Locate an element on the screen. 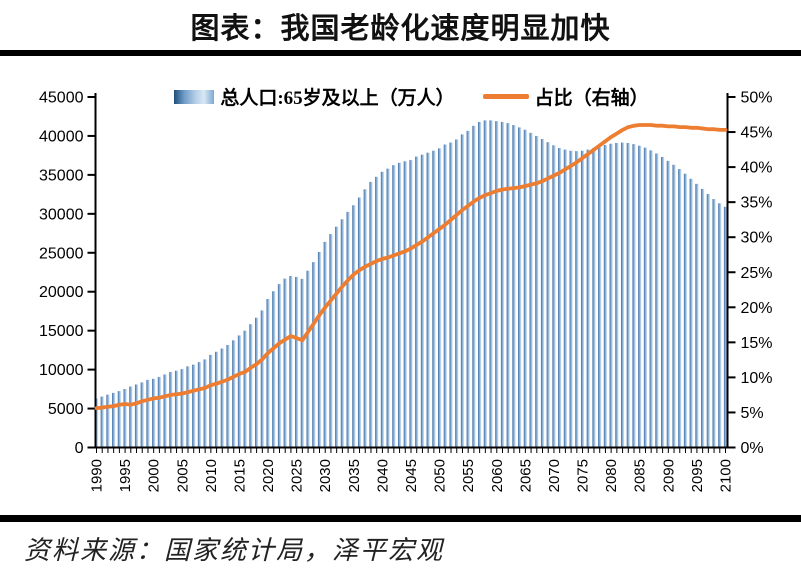  right-axis-label: 35% is located at coordinates (757, 203).